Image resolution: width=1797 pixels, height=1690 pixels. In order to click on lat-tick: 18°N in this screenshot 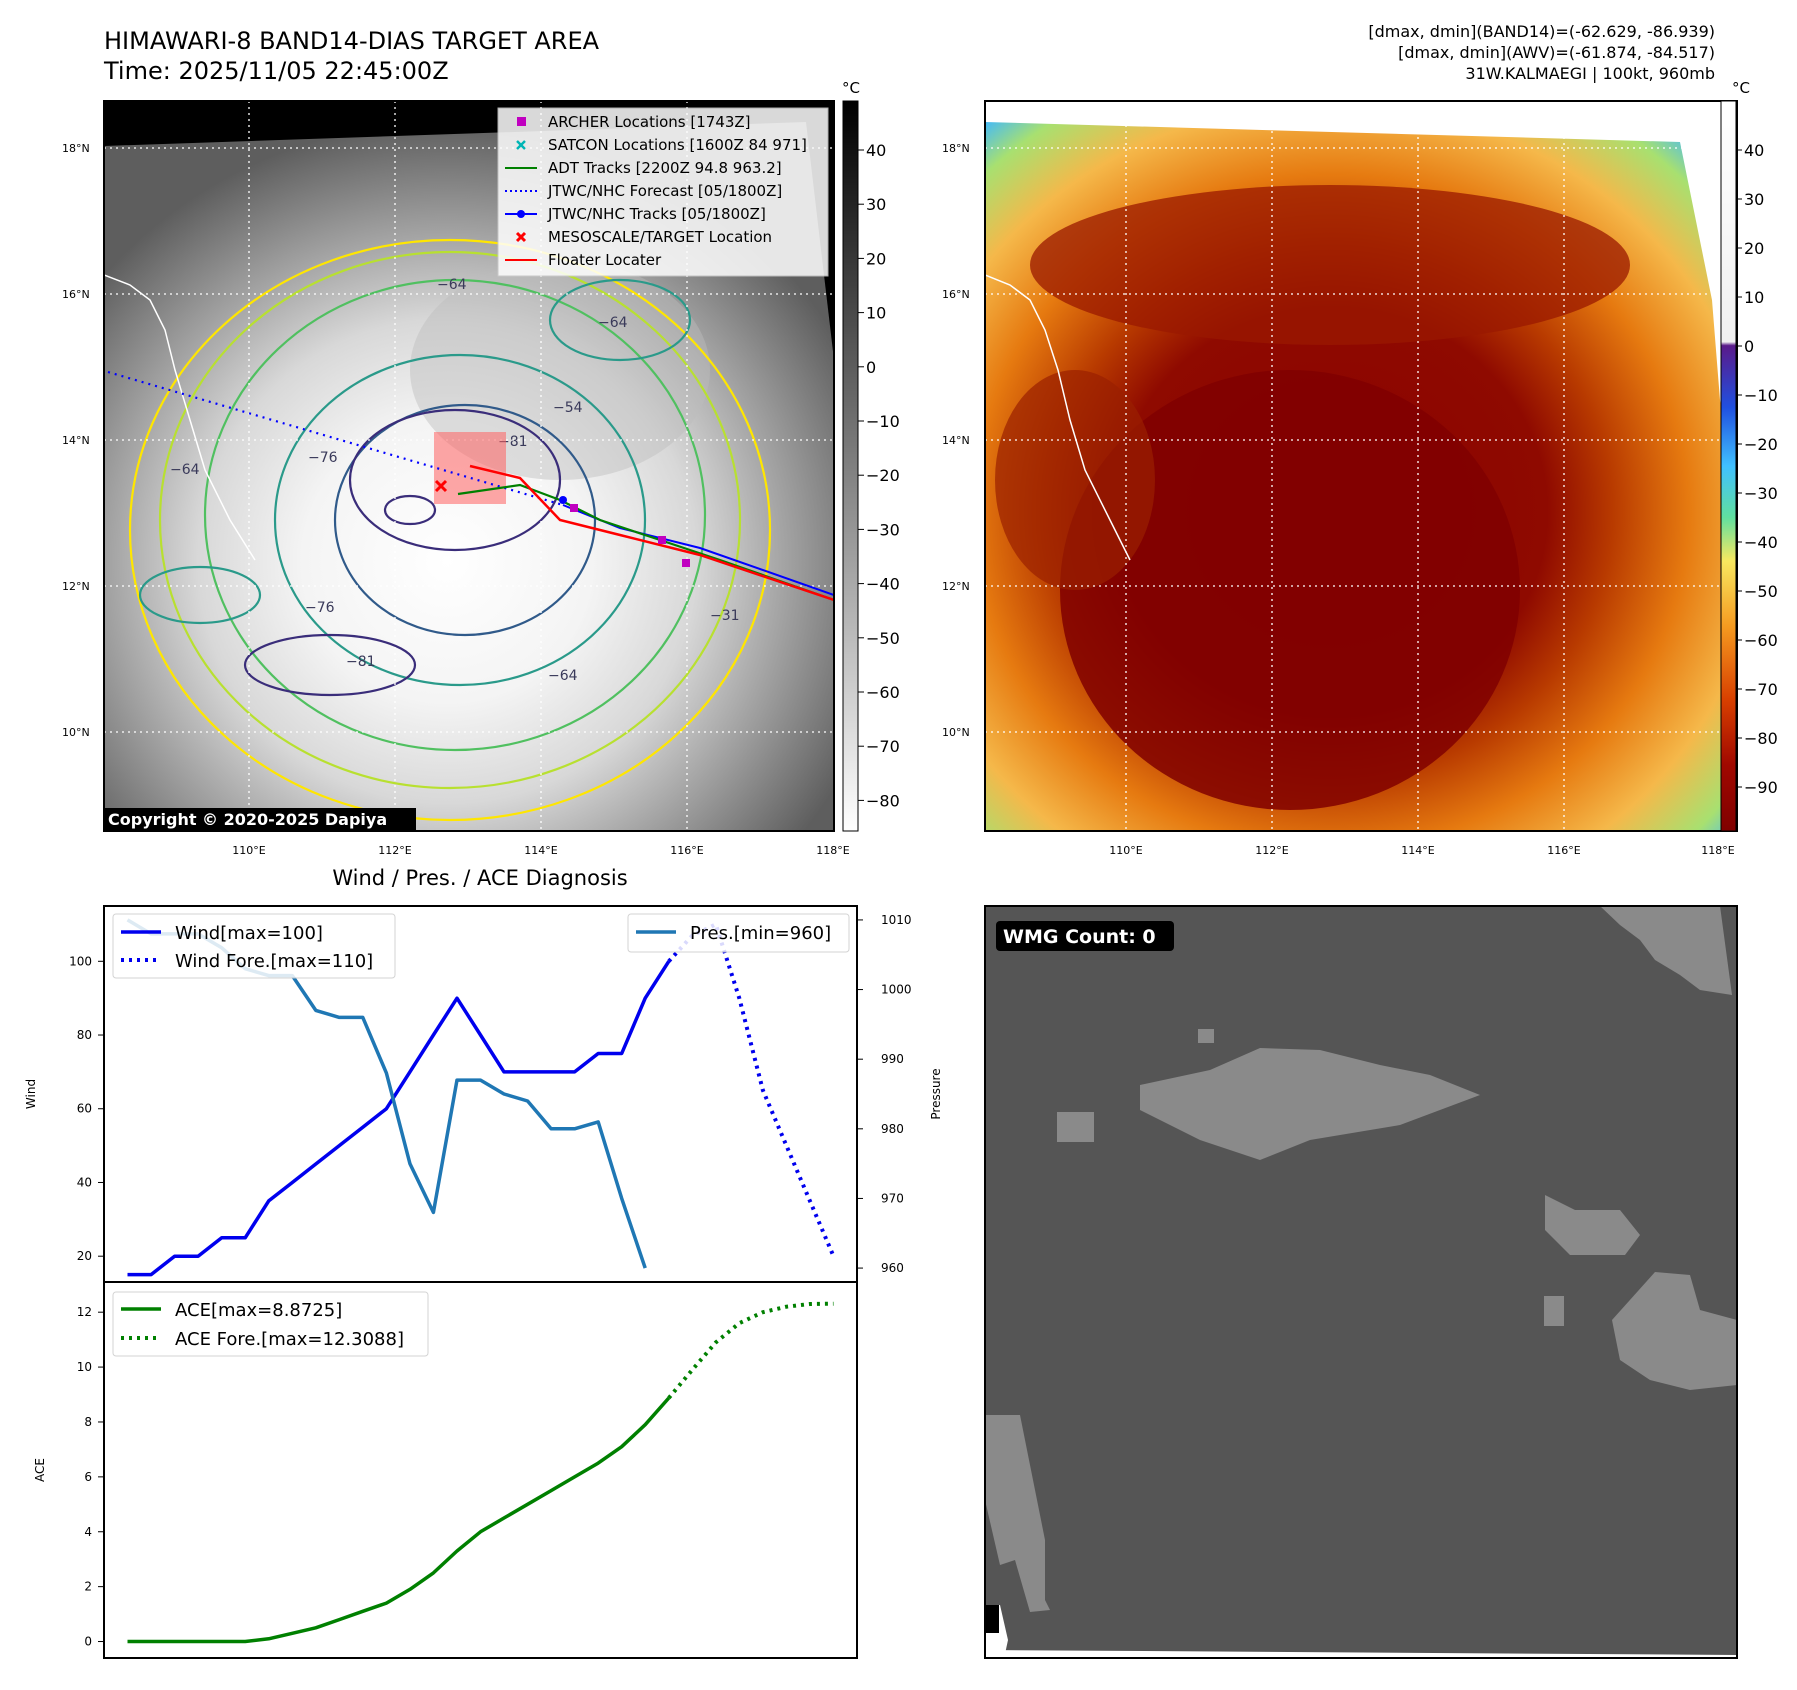, I will do `click(956, 148)`.